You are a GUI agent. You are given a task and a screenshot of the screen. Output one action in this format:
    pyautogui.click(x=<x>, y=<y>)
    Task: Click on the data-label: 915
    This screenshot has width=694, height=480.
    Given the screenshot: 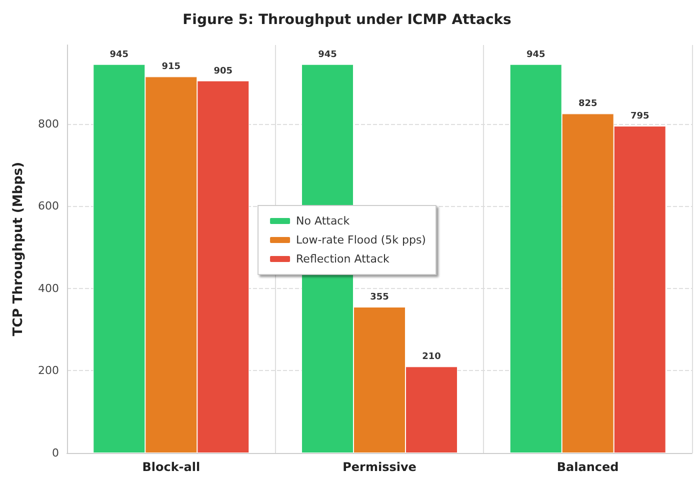 What is the action you would take?
    pyautogui.click(x=171, y=67)
    